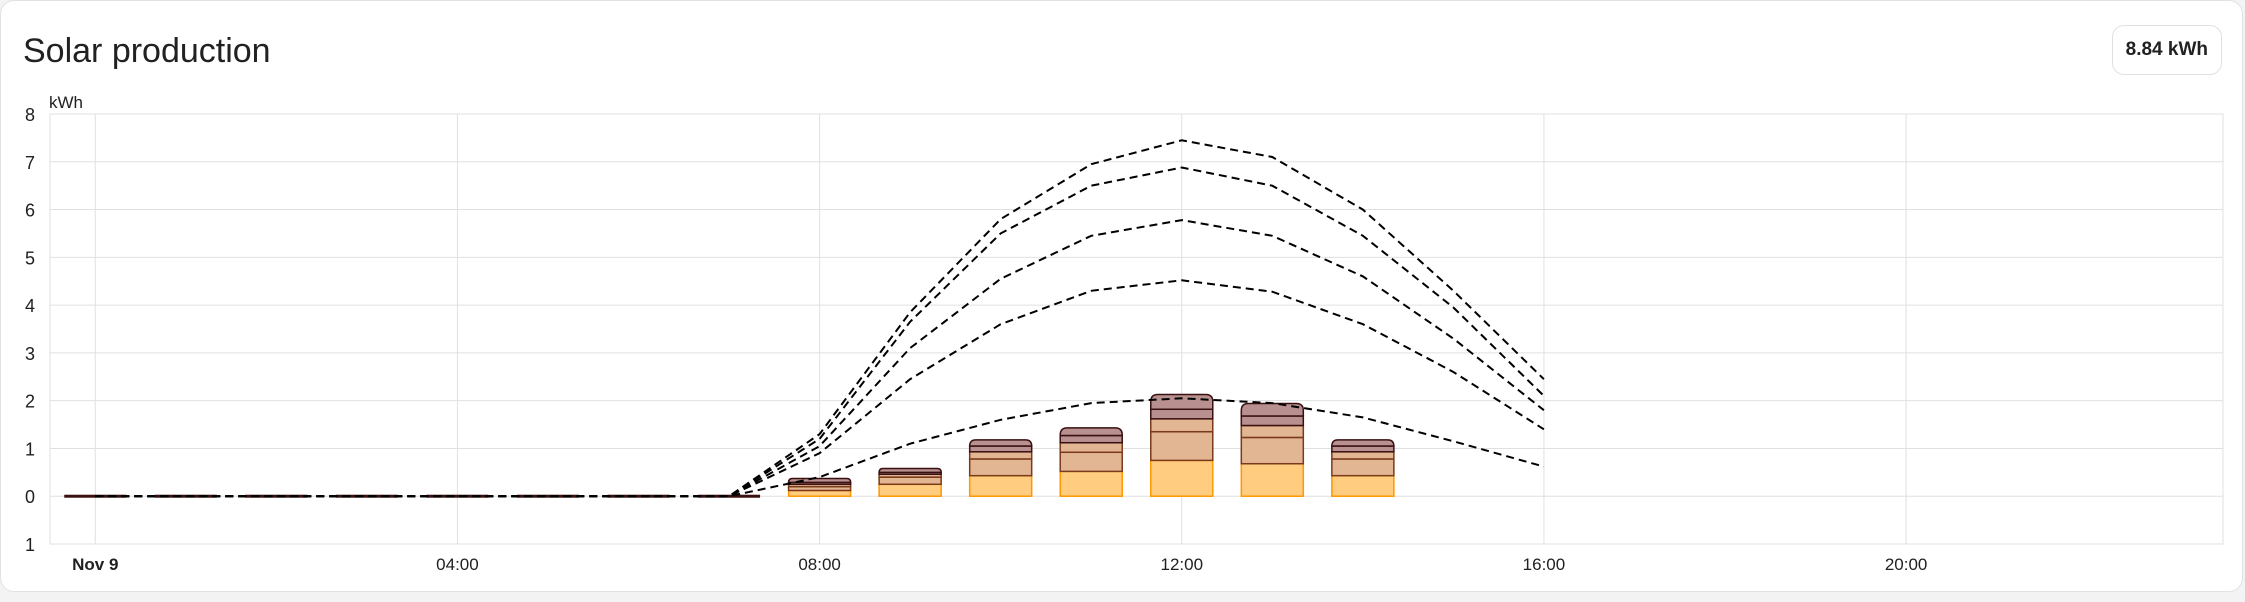 The image size is (2245, 602). What do you see at coordinates (457, 564) in the screenshot?
I see `x-tick-label: 04:00` at bounding box center [457, 564].